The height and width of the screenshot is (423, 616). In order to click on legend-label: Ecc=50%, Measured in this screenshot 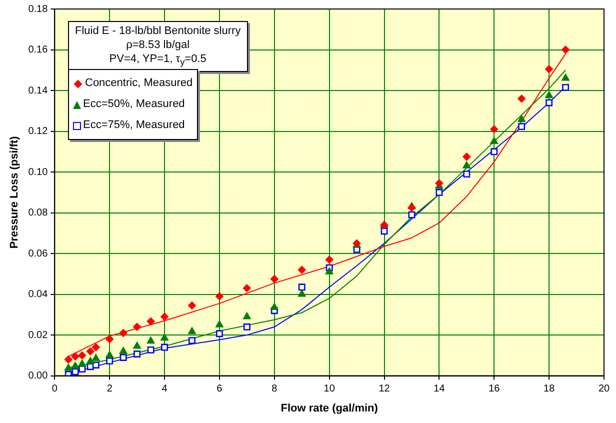, I will do `click(134, 104)`.